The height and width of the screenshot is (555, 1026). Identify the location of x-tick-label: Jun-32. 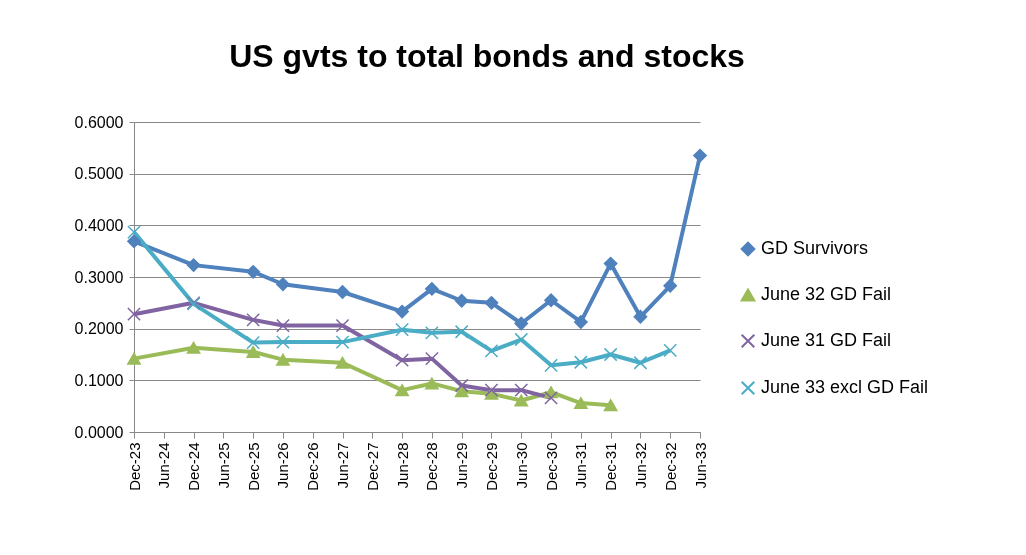
(640, 465).